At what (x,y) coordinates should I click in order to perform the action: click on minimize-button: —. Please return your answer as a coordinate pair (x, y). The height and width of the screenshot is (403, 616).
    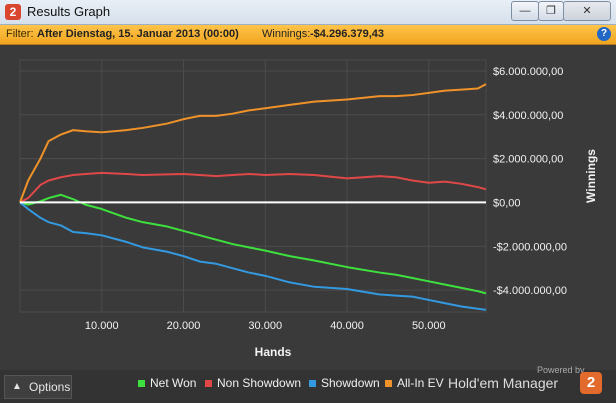
    Looking at the image, I should click on (525, 11).